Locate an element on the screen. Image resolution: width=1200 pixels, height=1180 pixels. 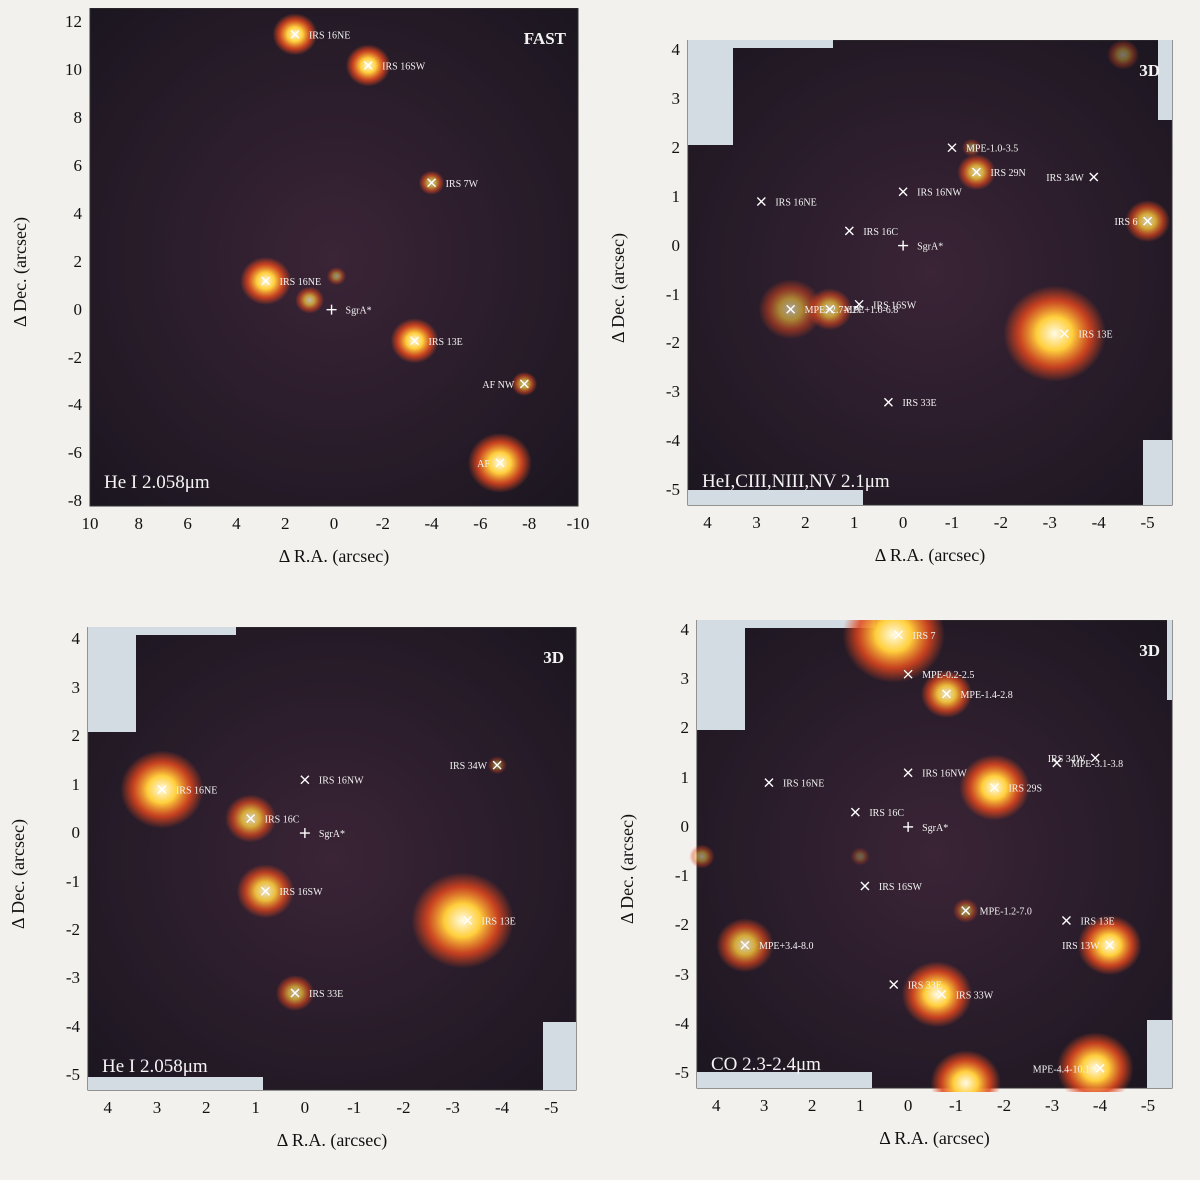
source-label: IRS 16NE is located at coordinates (196, 790).